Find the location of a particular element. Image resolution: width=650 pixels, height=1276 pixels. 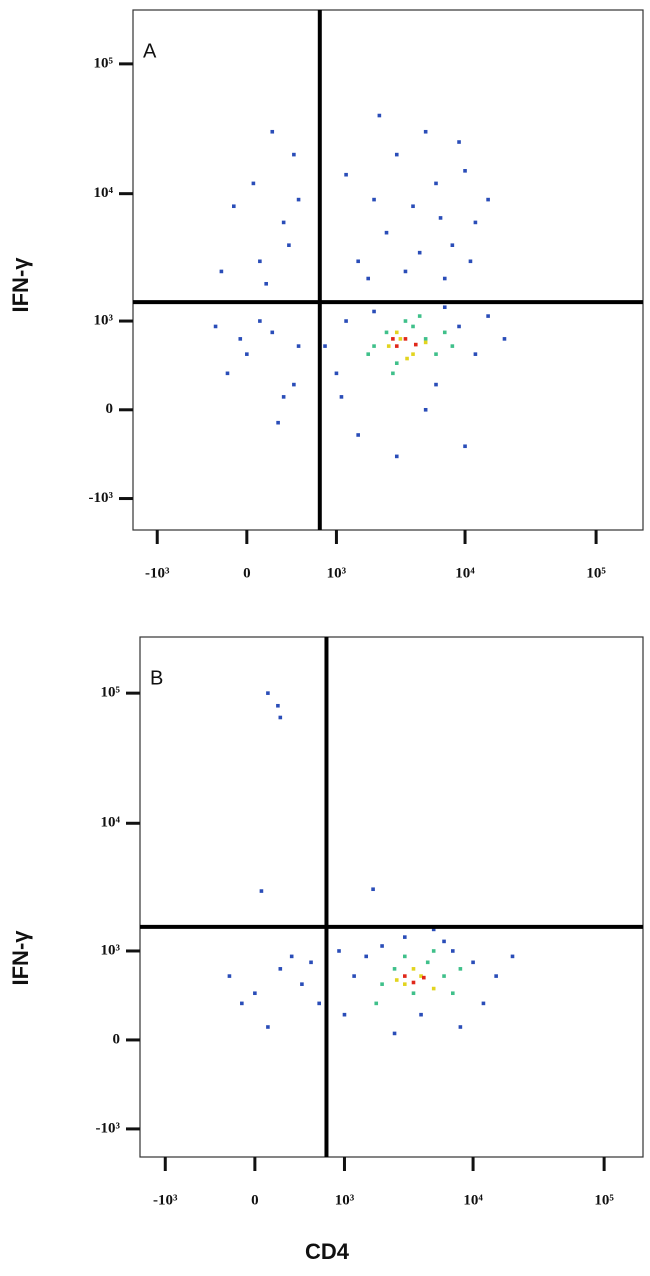

y-tick-label: 10³ is located at coordinates (111, 950).